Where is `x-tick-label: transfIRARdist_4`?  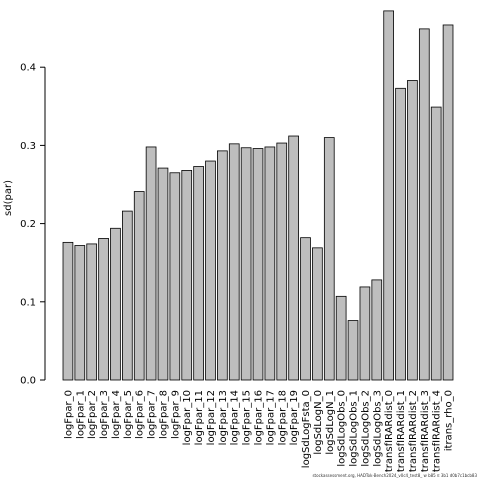 x-tick-label: transfIRARdist_4 is located at coordinates (437, 431).